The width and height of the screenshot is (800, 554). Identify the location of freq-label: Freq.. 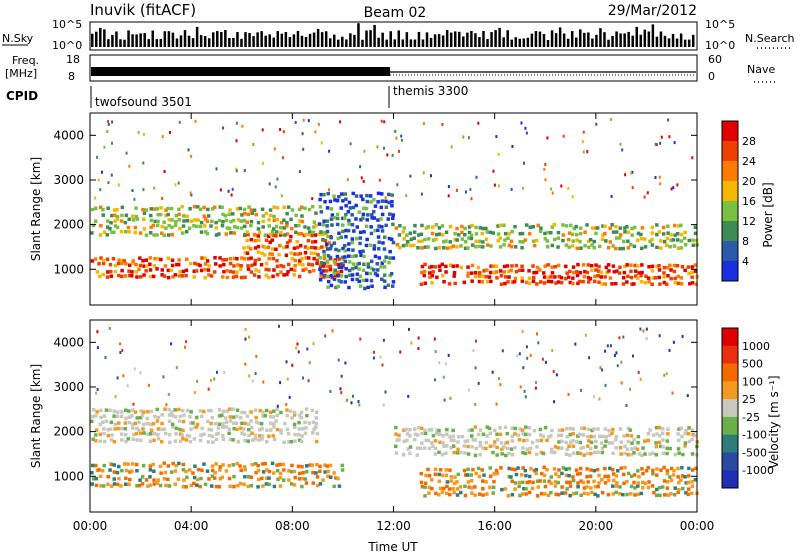
(25, 60).